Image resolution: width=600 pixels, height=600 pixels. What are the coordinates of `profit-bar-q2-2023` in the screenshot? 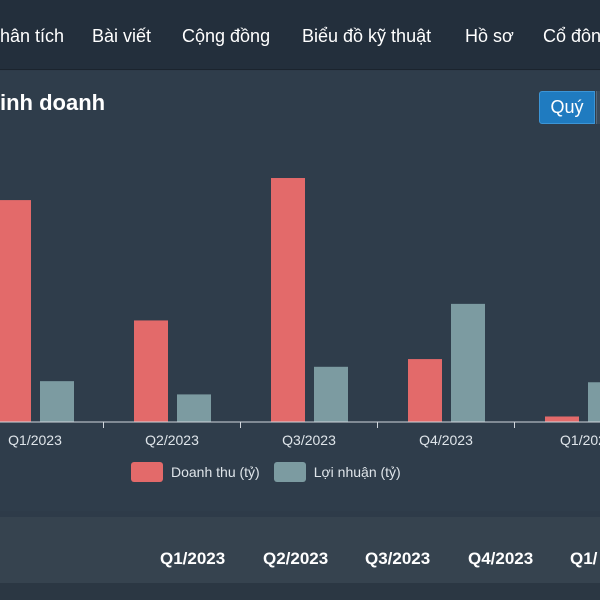 It's located at (194, 408).